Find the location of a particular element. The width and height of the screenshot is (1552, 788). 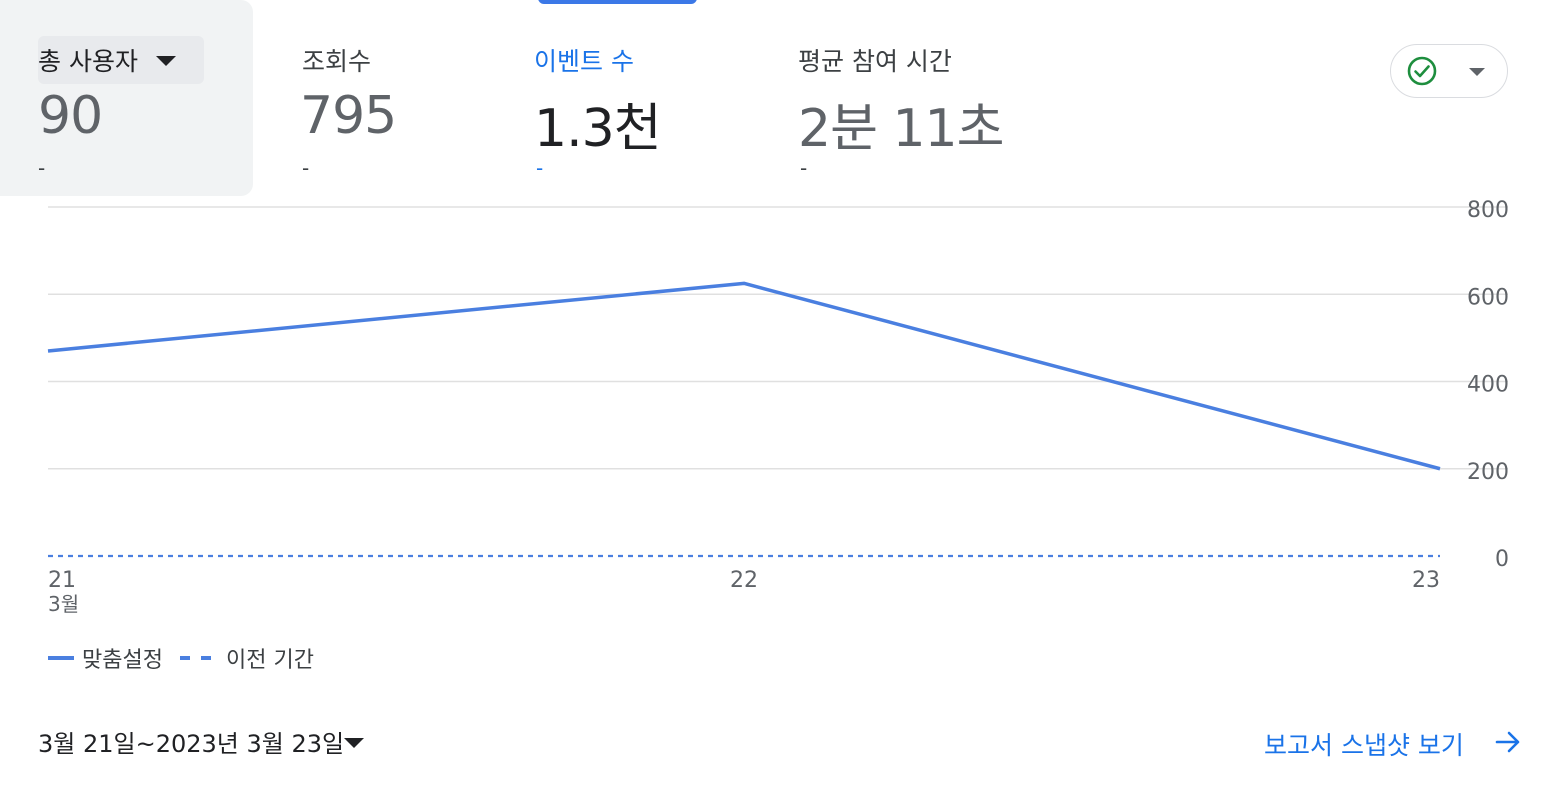

check-circle-icon is located at coordinates (1422, 71).